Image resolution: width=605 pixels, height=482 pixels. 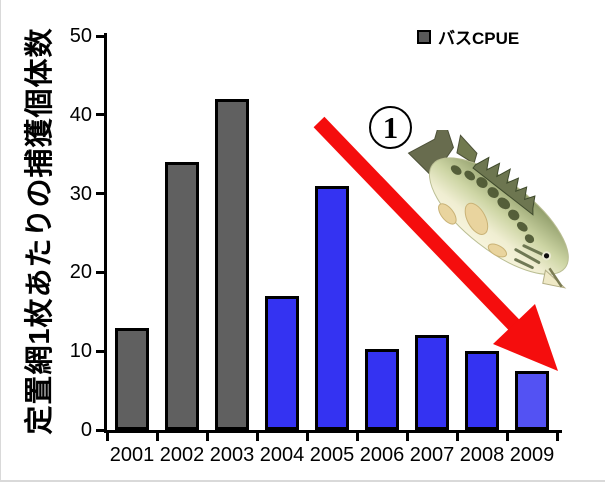 I want to click on x-tick-label: 2005, so click(x=332, y=455).